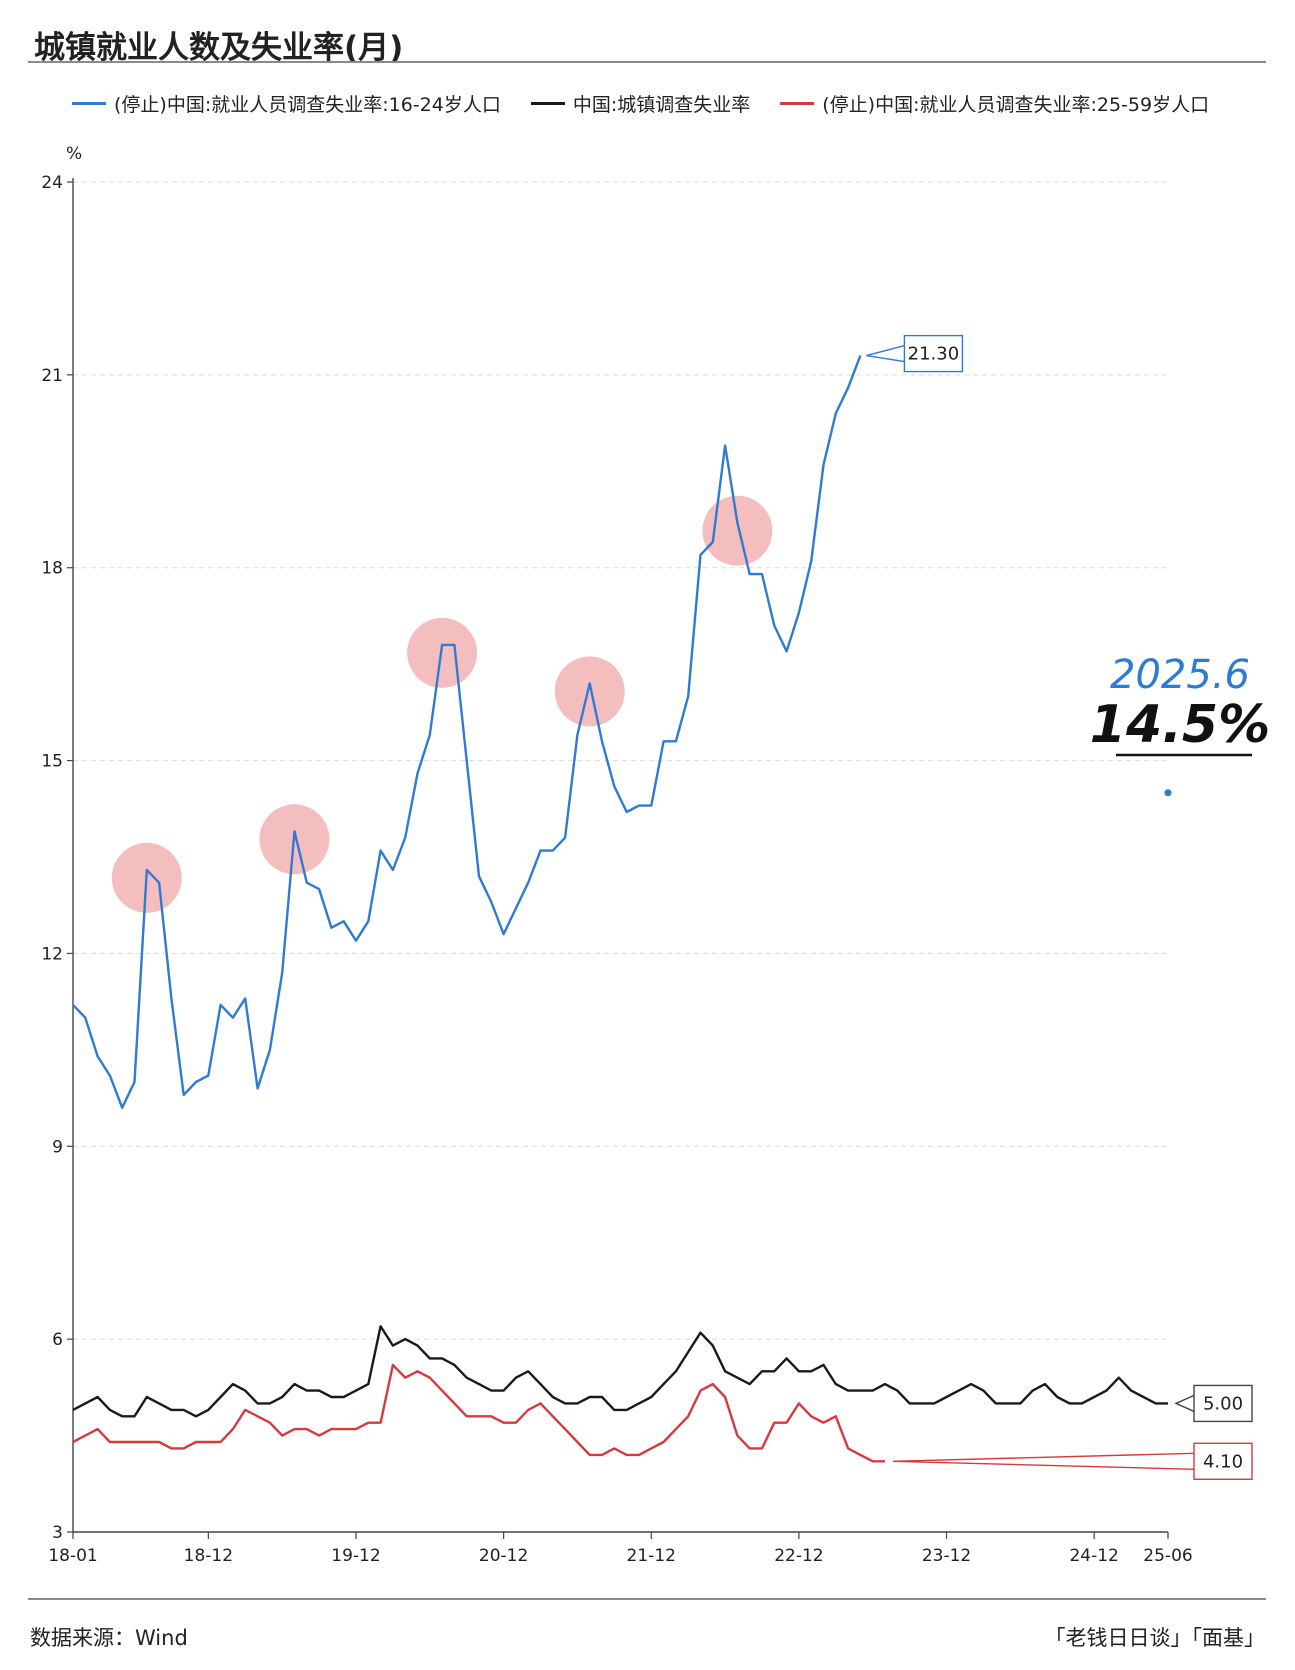  What do you see at coordinates (219, 48) in the screenshot?
I see `chart-title: 城镇就业人数及失业率(月)` at bounding box center [219, 48].